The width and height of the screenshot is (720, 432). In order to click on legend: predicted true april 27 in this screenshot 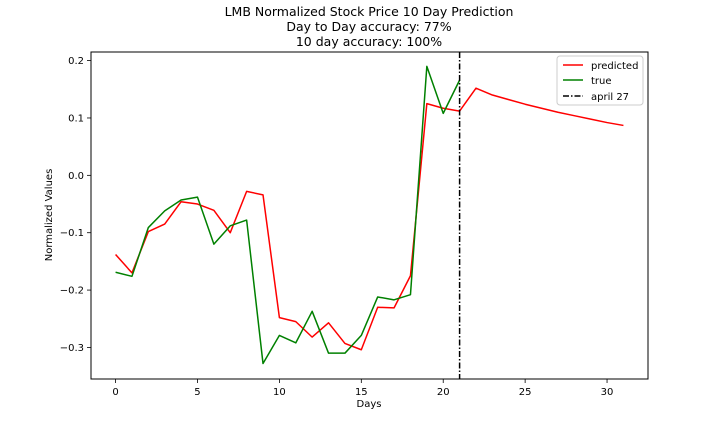, I will do `click(600, 80)`.